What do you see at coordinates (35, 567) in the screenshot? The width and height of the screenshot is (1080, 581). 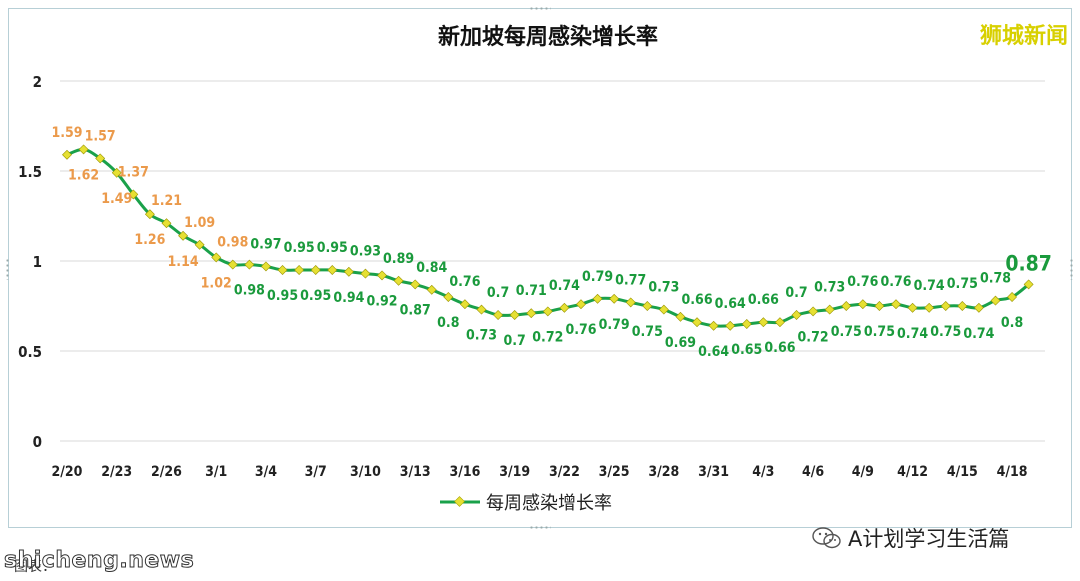 I see `source-text: 图表：` at bounding box center [35, 567].